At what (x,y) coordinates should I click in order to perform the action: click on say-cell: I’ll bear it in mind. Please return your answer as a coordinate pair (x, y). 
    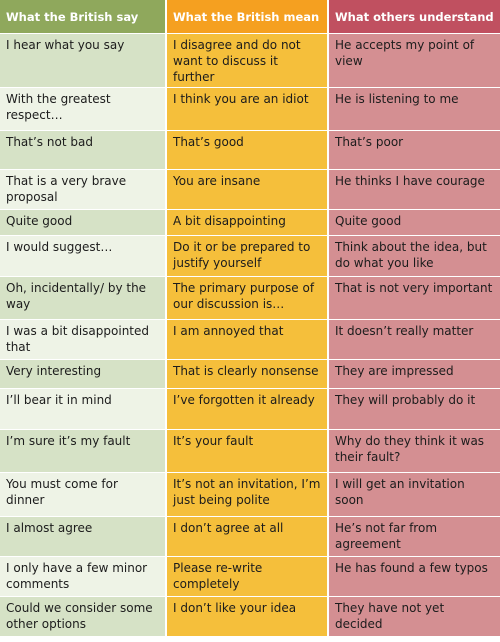
    Looking at the image, I should click on (83, 409).